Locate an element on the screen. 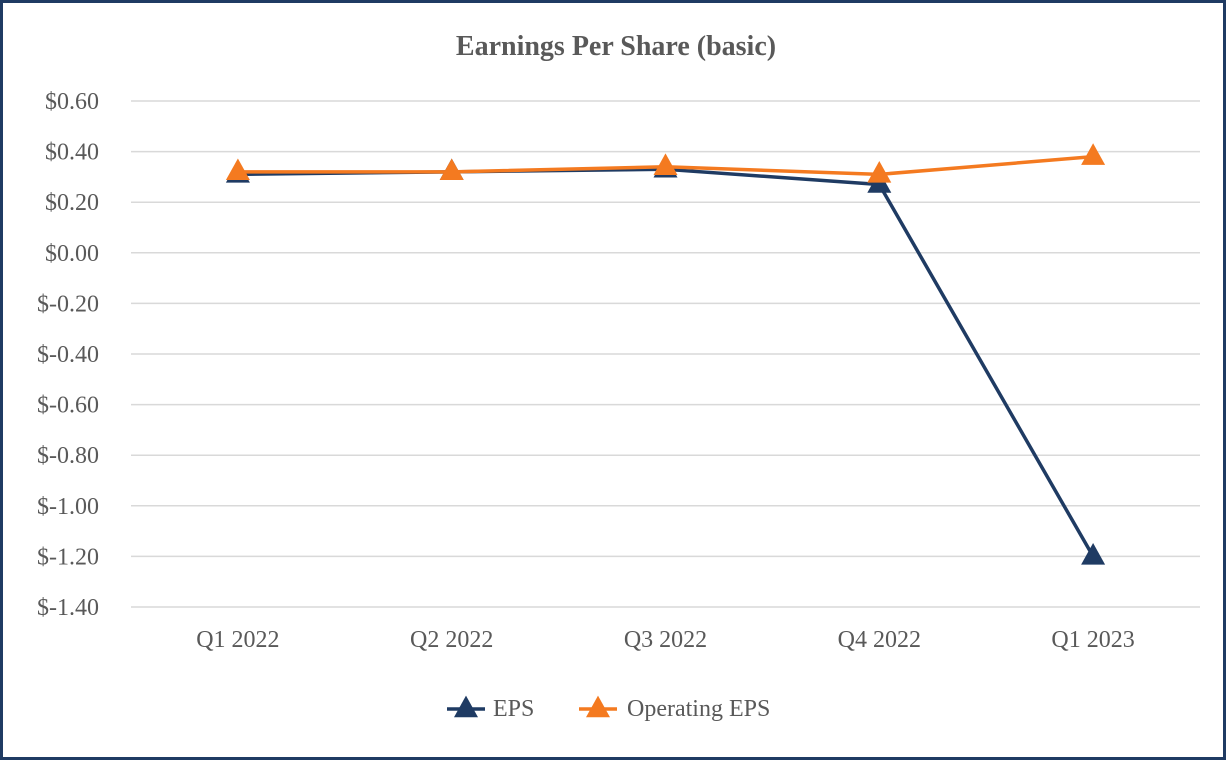 The width and height of the screenshot is (1226, 763). x-tick-label: Q3 2022 is located at coordinates (665, 640).